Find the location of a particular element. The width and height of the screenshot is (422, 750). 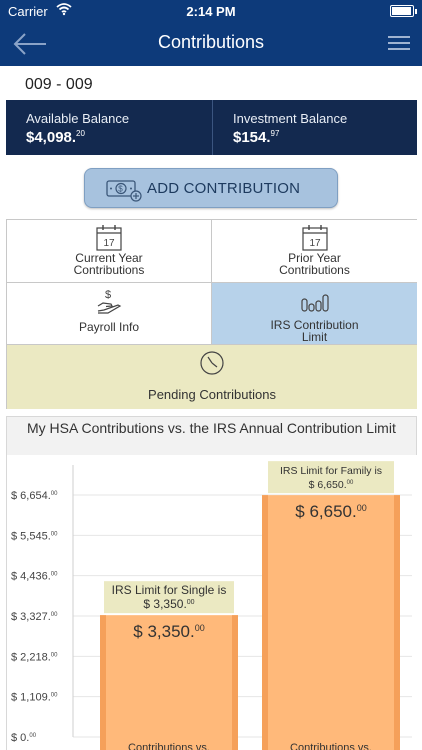

carrier-label: Carrier is located at coordinates (28, 11).